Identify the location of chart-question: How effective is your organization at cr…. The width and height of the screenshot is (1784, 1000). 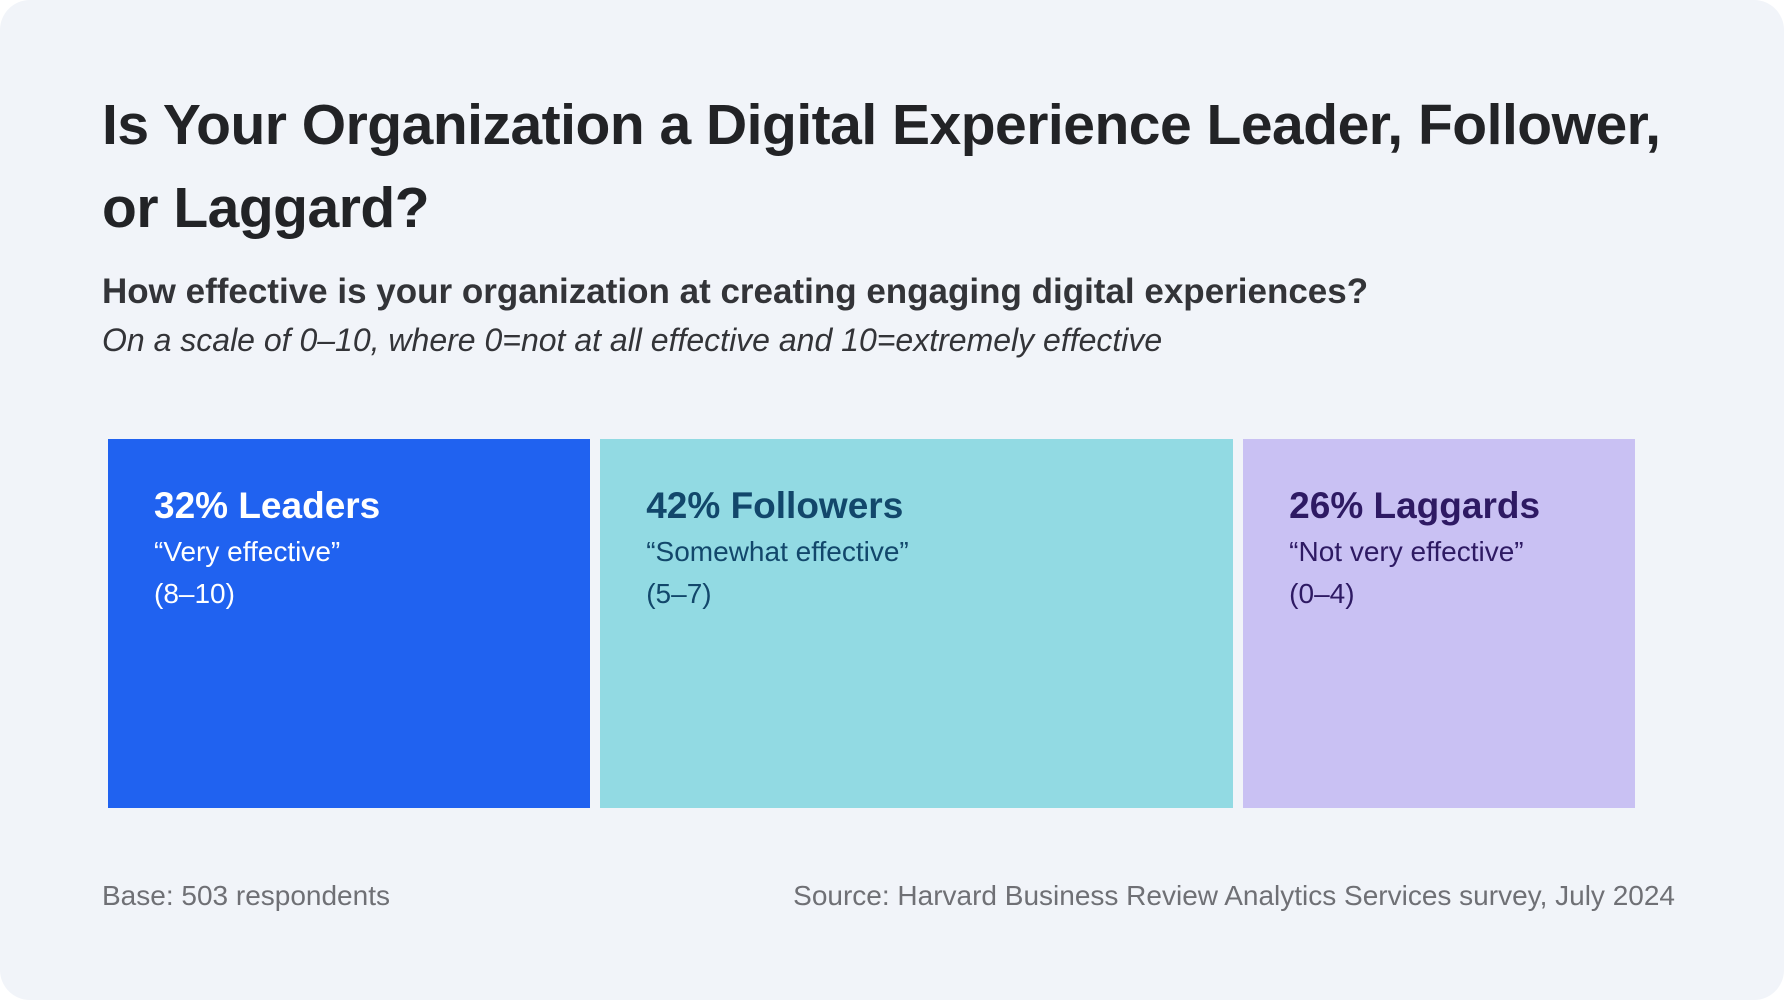
(735, 291).